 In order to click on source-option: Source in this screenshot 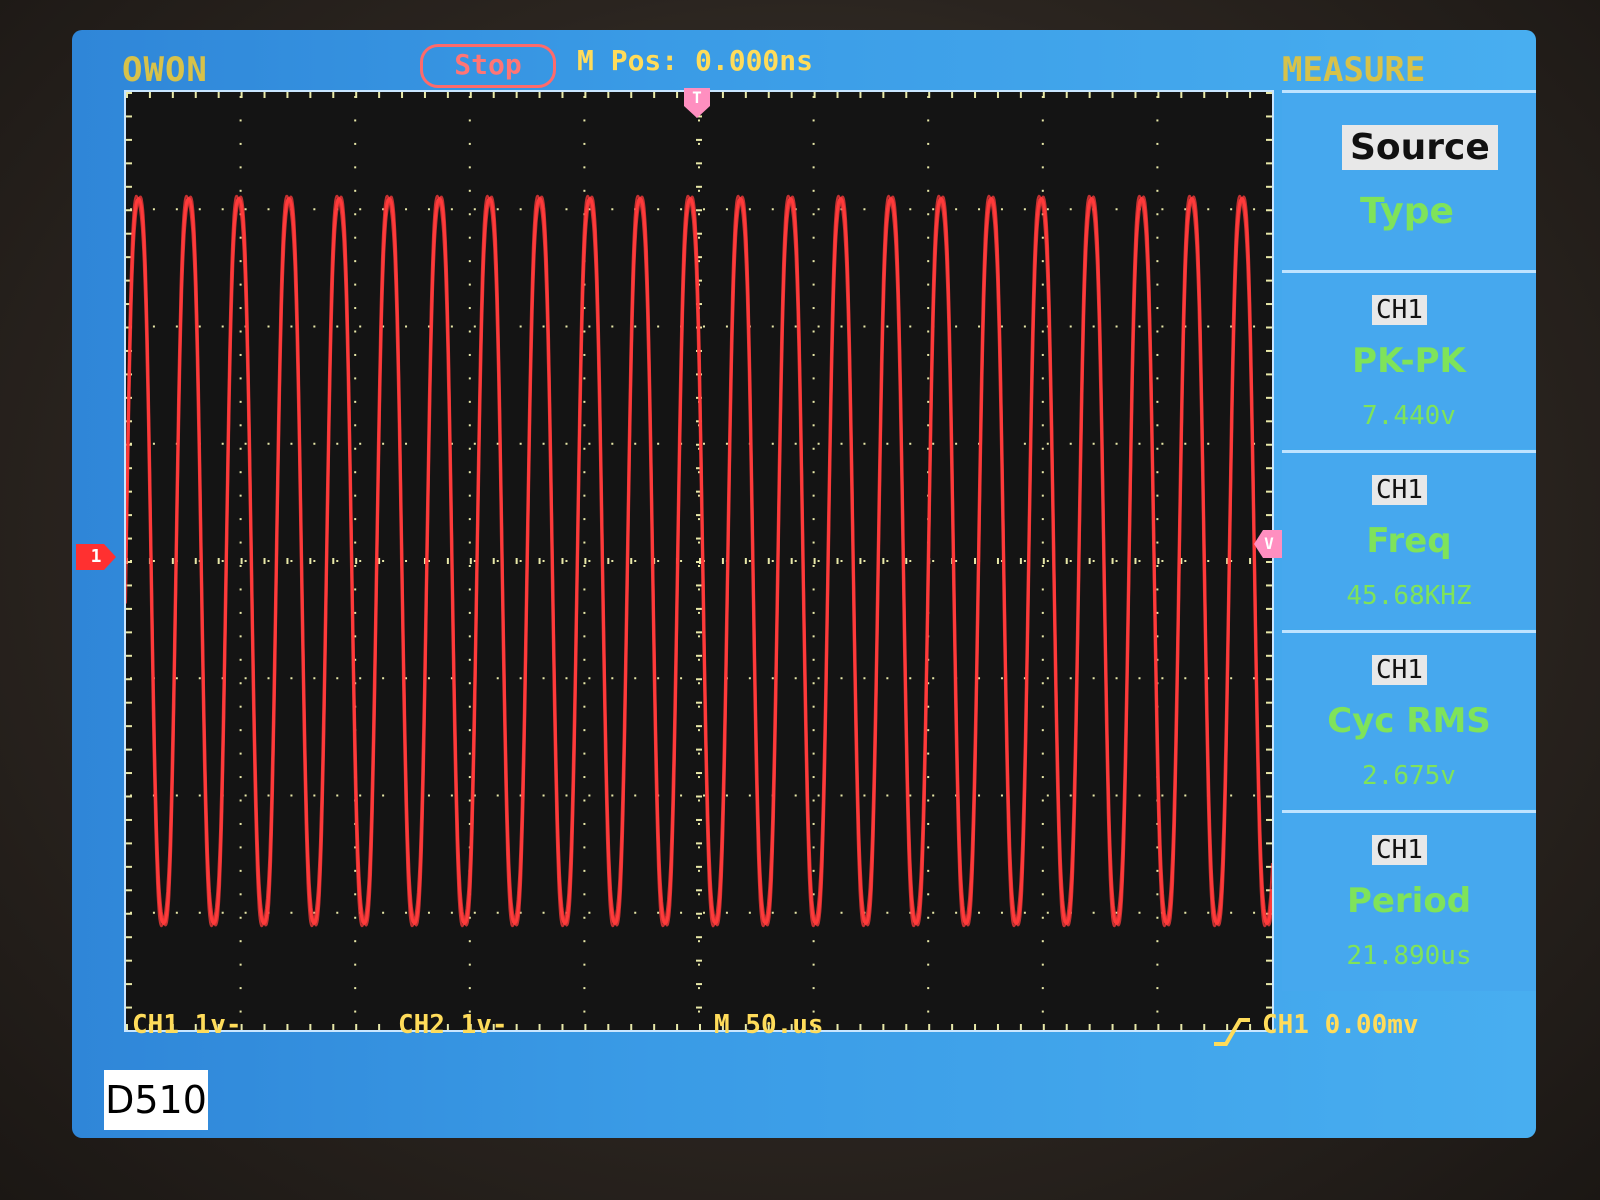, I will do `click(1420, 147)`.